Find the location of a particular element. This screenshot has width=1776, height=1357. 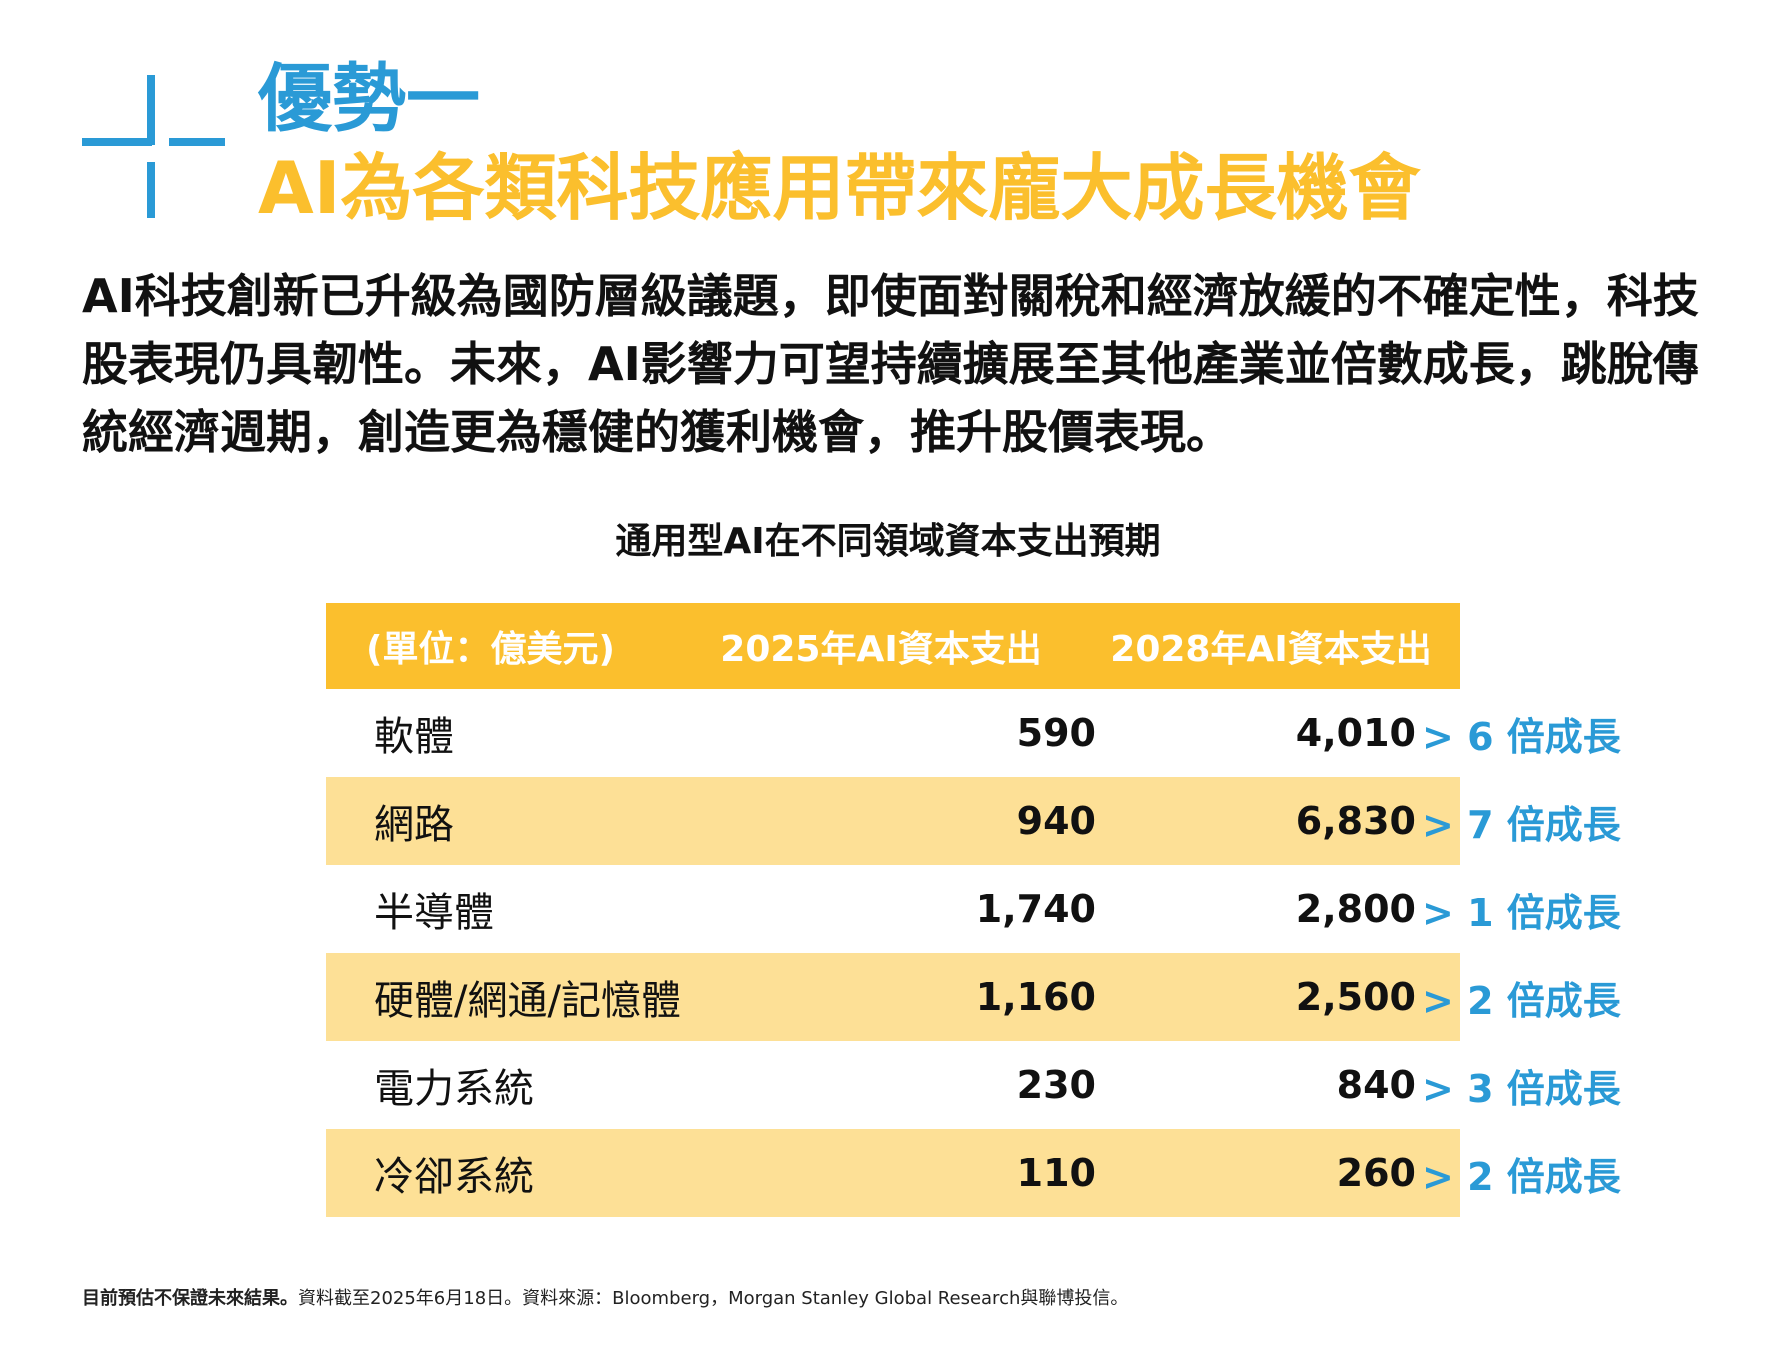

row-value-2028: 4,010 is located at coordinates (1271, 733).